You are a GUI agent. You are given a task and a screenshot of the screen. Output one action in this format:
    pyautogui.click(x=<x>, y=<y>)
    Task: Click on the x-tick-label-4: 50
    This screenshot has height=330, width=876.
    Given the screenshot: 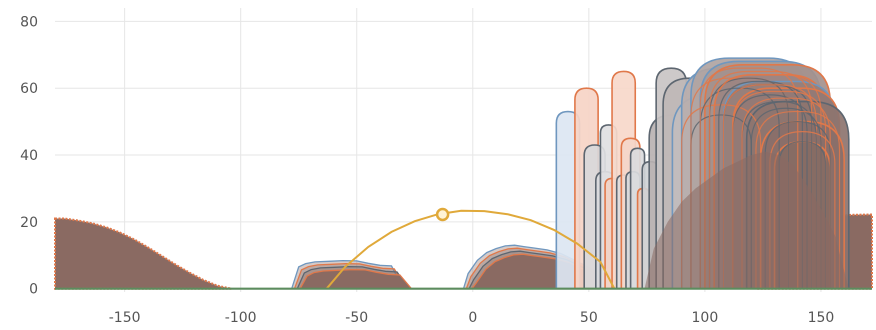 What is the action you would take?
    pyautogui.click(x=589, y=318)
    